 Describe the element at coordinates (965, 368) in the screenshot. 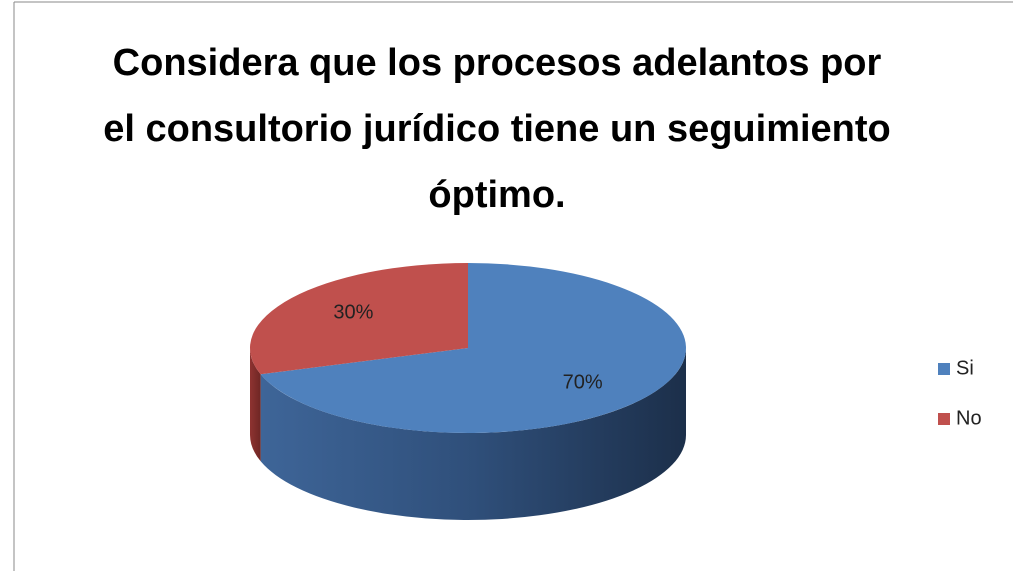

I see `legend-label: Si` at that location.